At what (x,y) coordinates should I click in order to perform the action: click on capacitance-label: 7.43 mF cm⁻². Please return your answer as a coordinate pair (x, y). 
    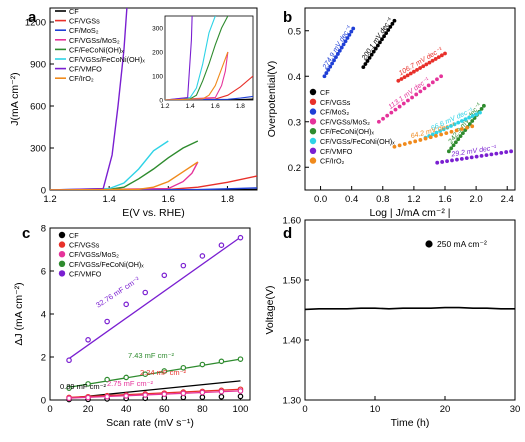
    Looking at the image, I should click on (151, 355).